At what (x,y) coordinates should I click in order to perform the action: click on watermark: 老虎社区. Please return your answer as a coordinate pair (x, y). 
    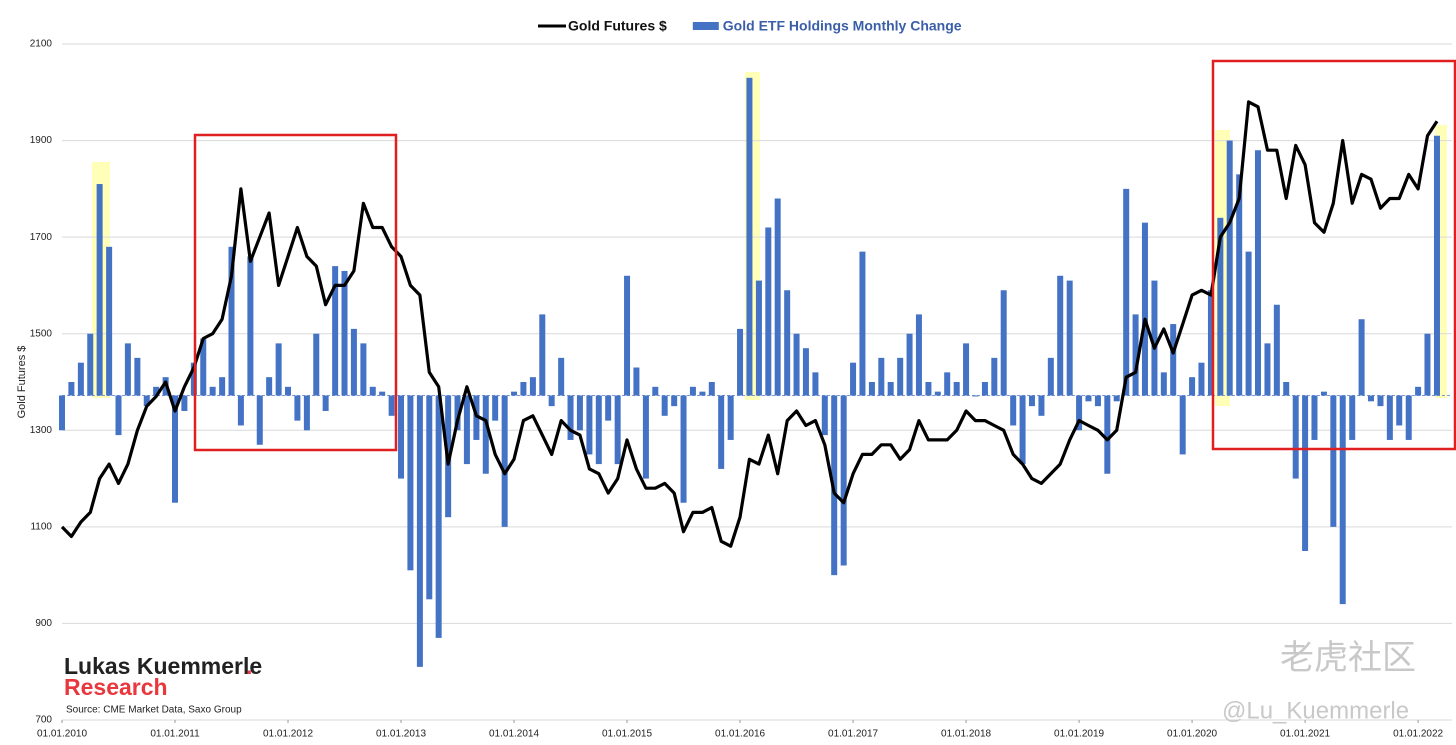
    Looking at the image, I should click on (1348, 658).